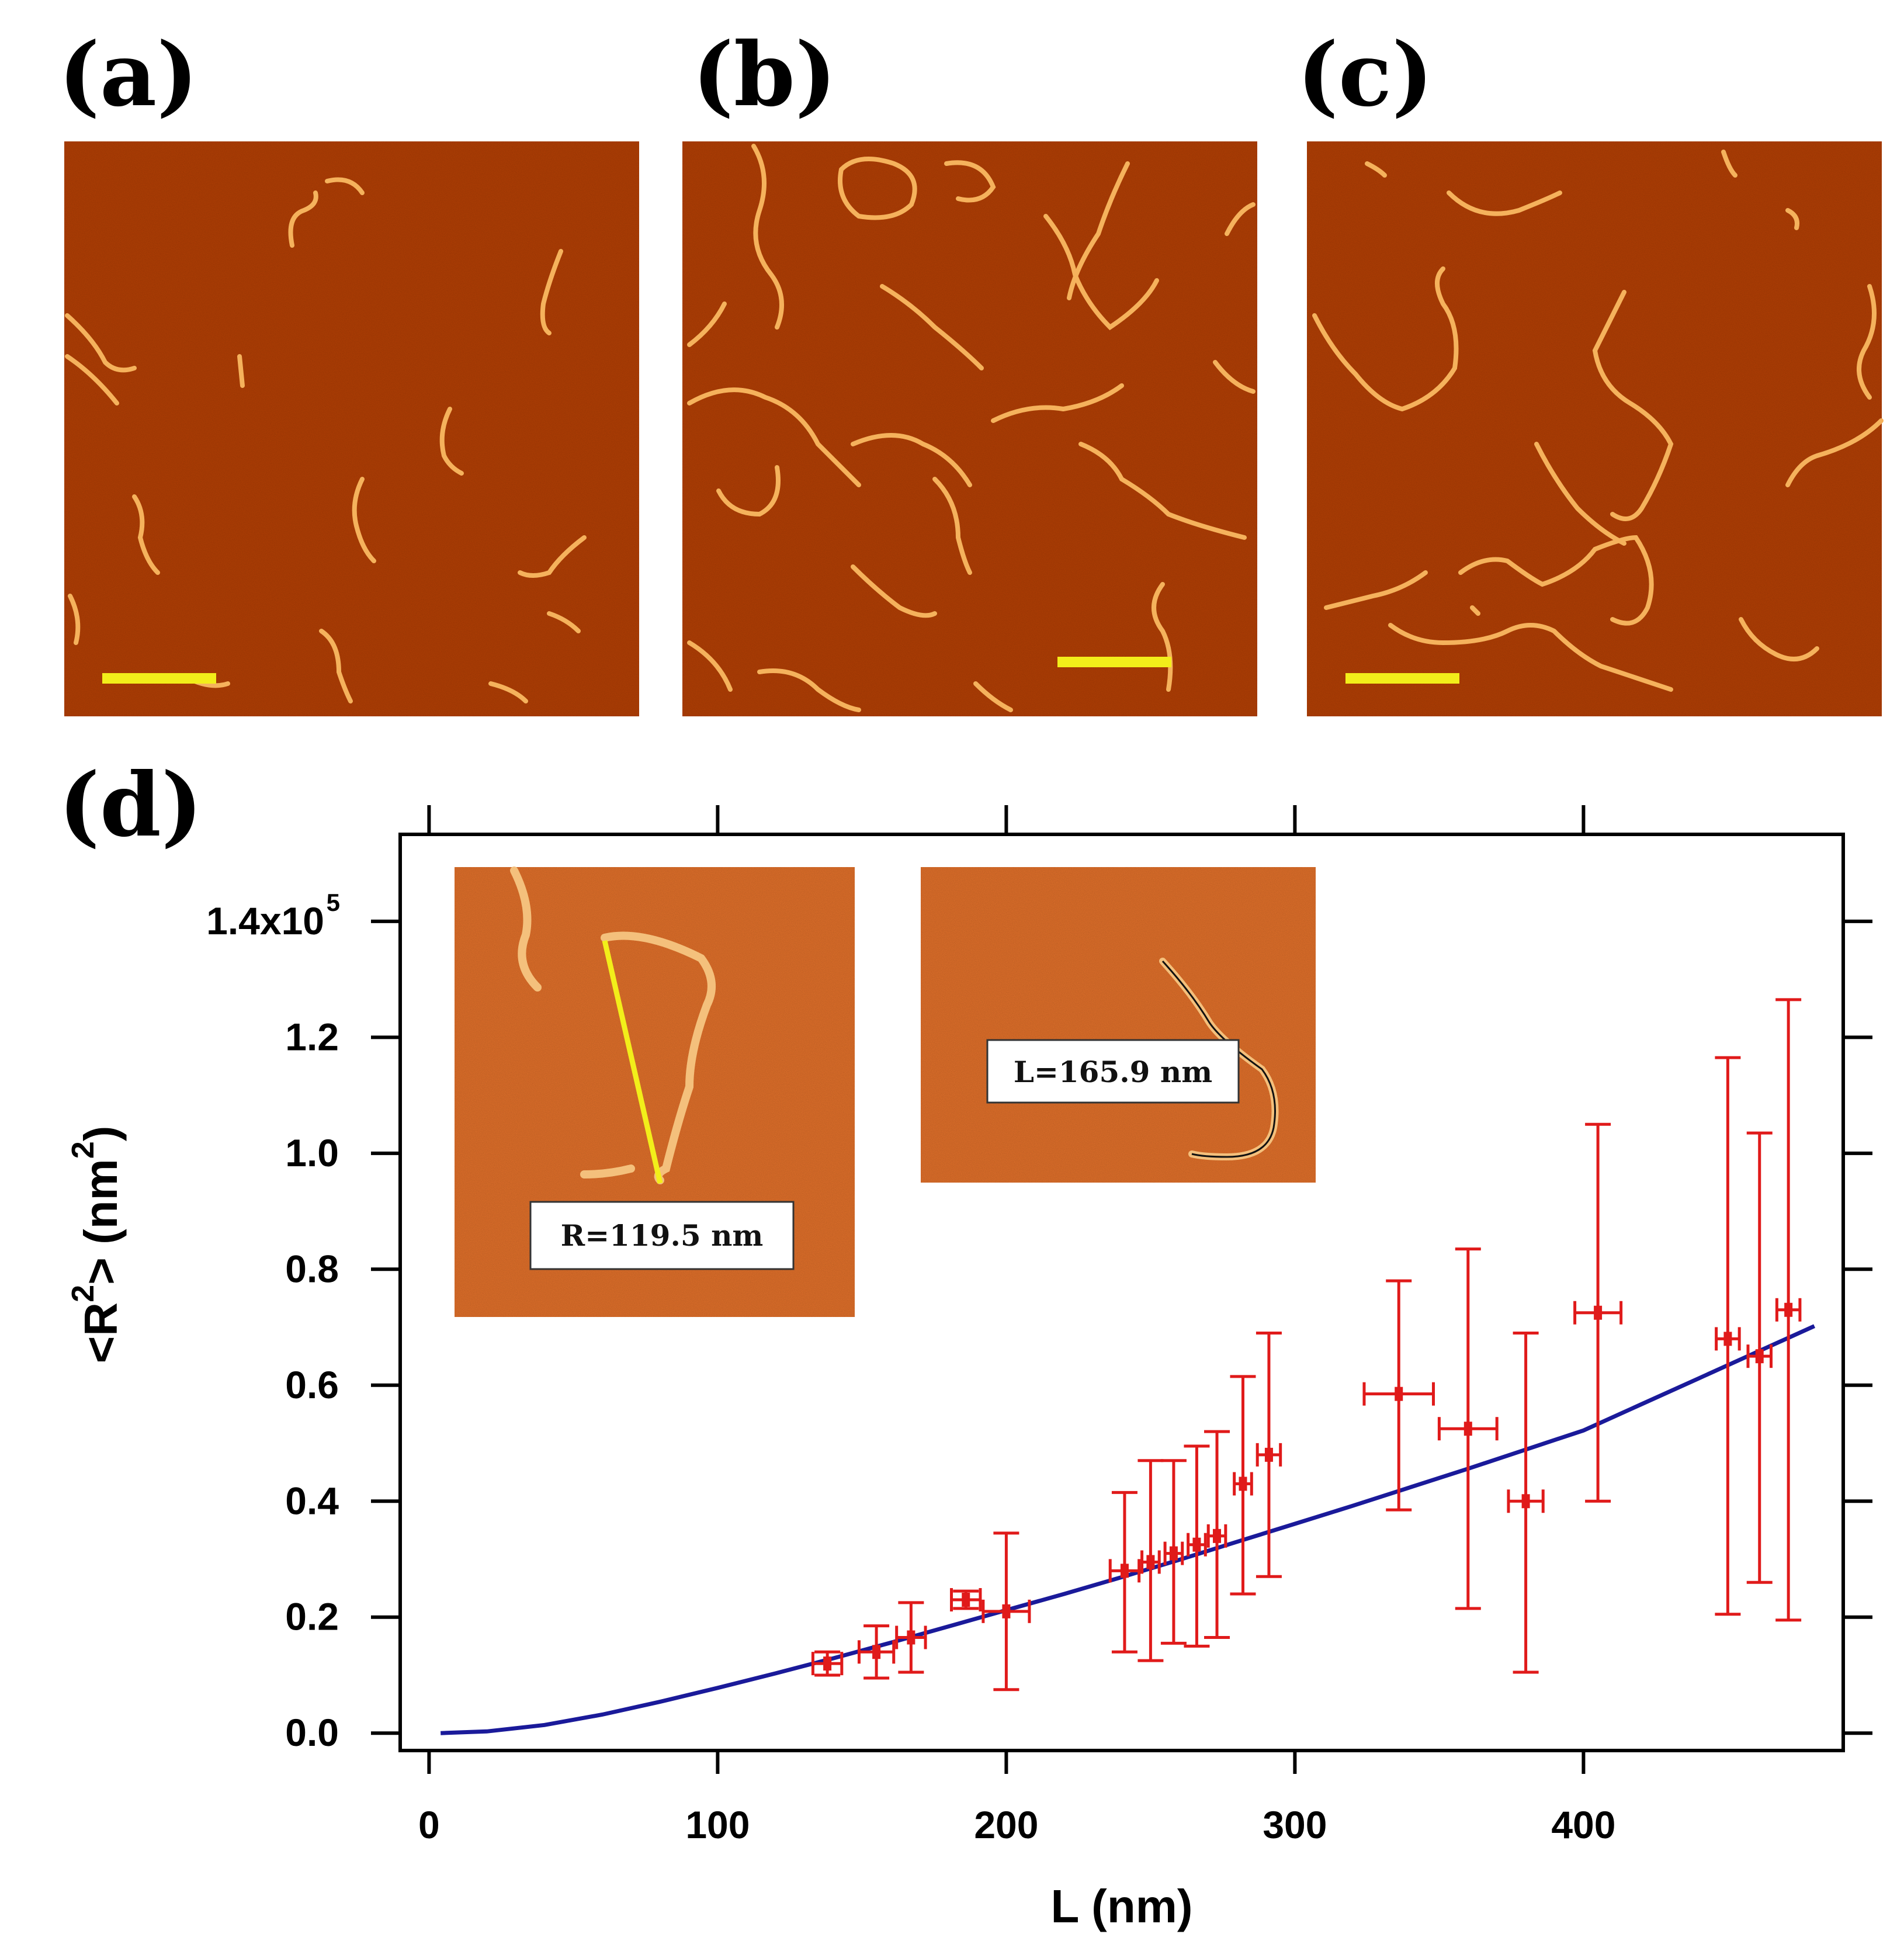 The image size is (1904, 1941). Describe the element at coordinates (130, 805) in the screenshot. I see `panel-label-d: (d)` at that location.